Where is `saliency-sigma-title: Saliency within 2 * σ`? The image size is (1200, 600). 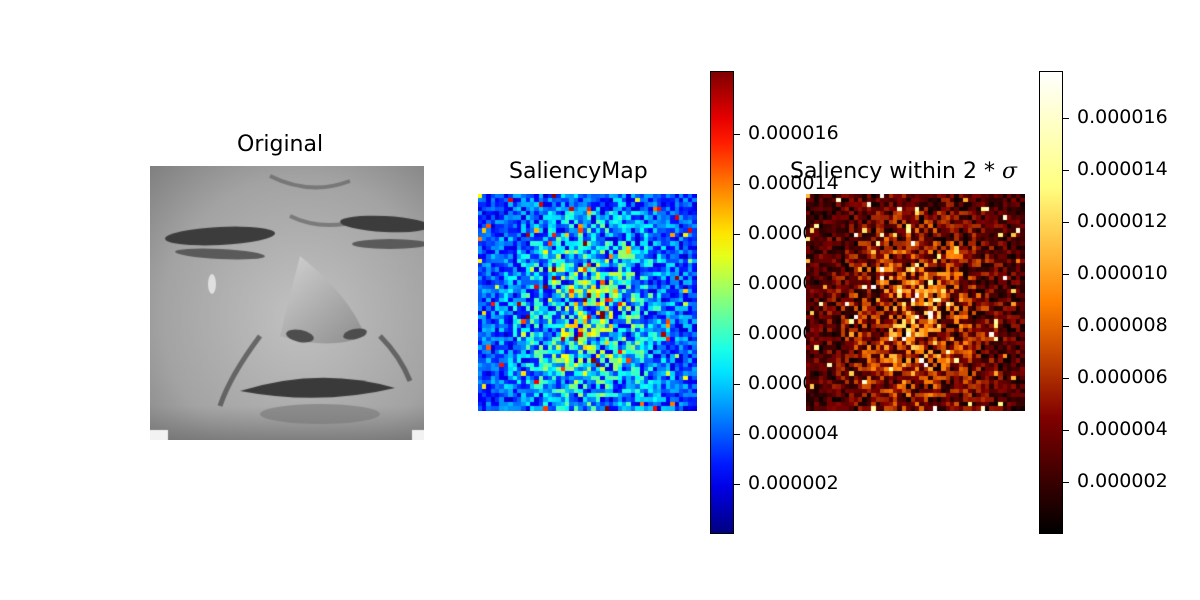 saliency-sigma-title: Saliency within 2 * σ is located at coordinates (903, 172).